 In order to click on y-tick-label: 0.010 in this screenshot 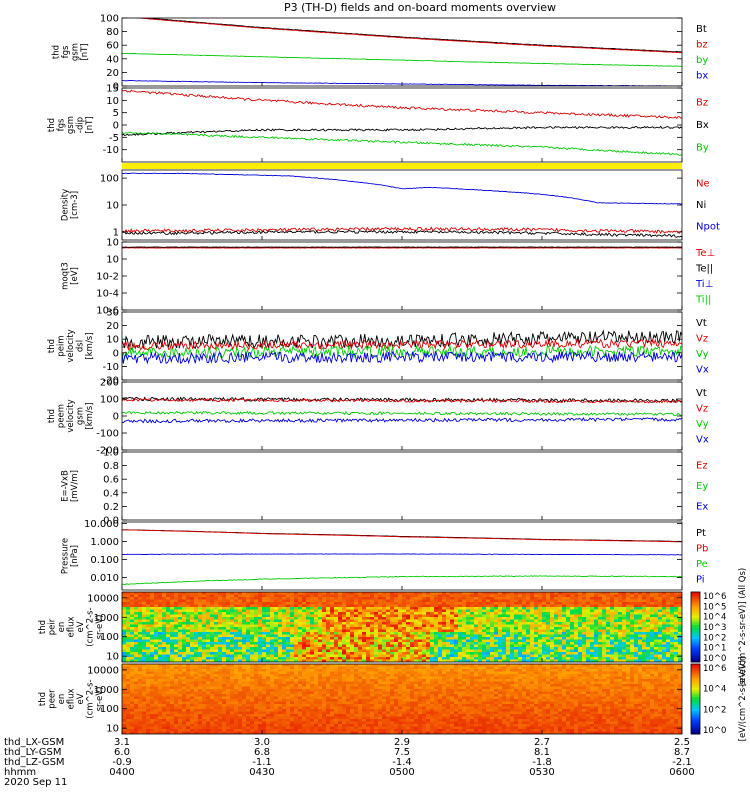, I will do `click(104, 578)`.